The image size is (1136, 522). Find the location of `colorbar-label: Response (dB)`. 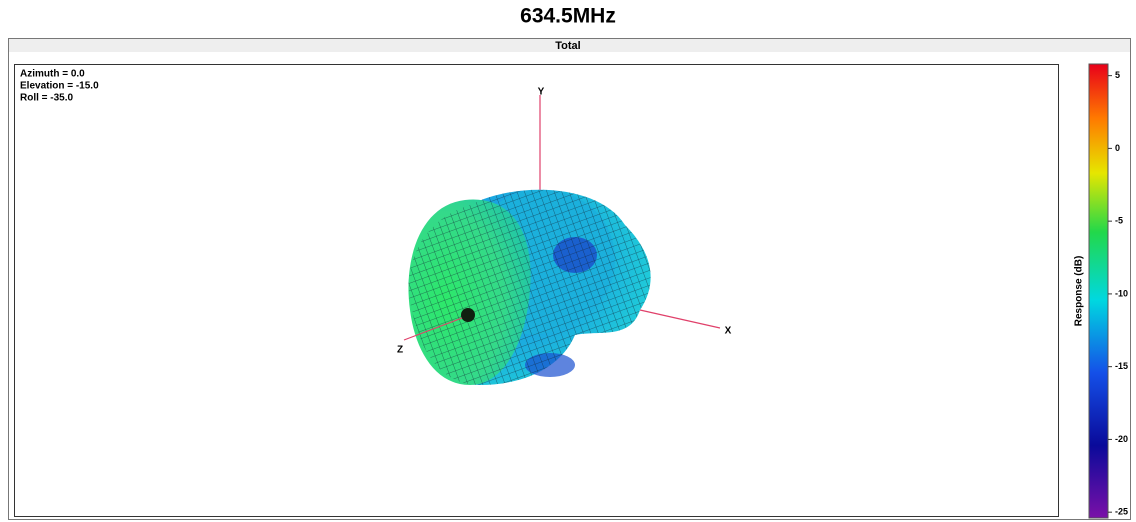

colorbar-label: Response (dB) is located at coordinates (1079, 291).